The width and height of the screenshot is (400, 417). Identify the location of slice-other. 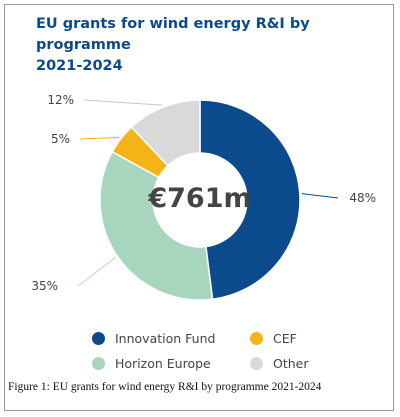
(165, 133).